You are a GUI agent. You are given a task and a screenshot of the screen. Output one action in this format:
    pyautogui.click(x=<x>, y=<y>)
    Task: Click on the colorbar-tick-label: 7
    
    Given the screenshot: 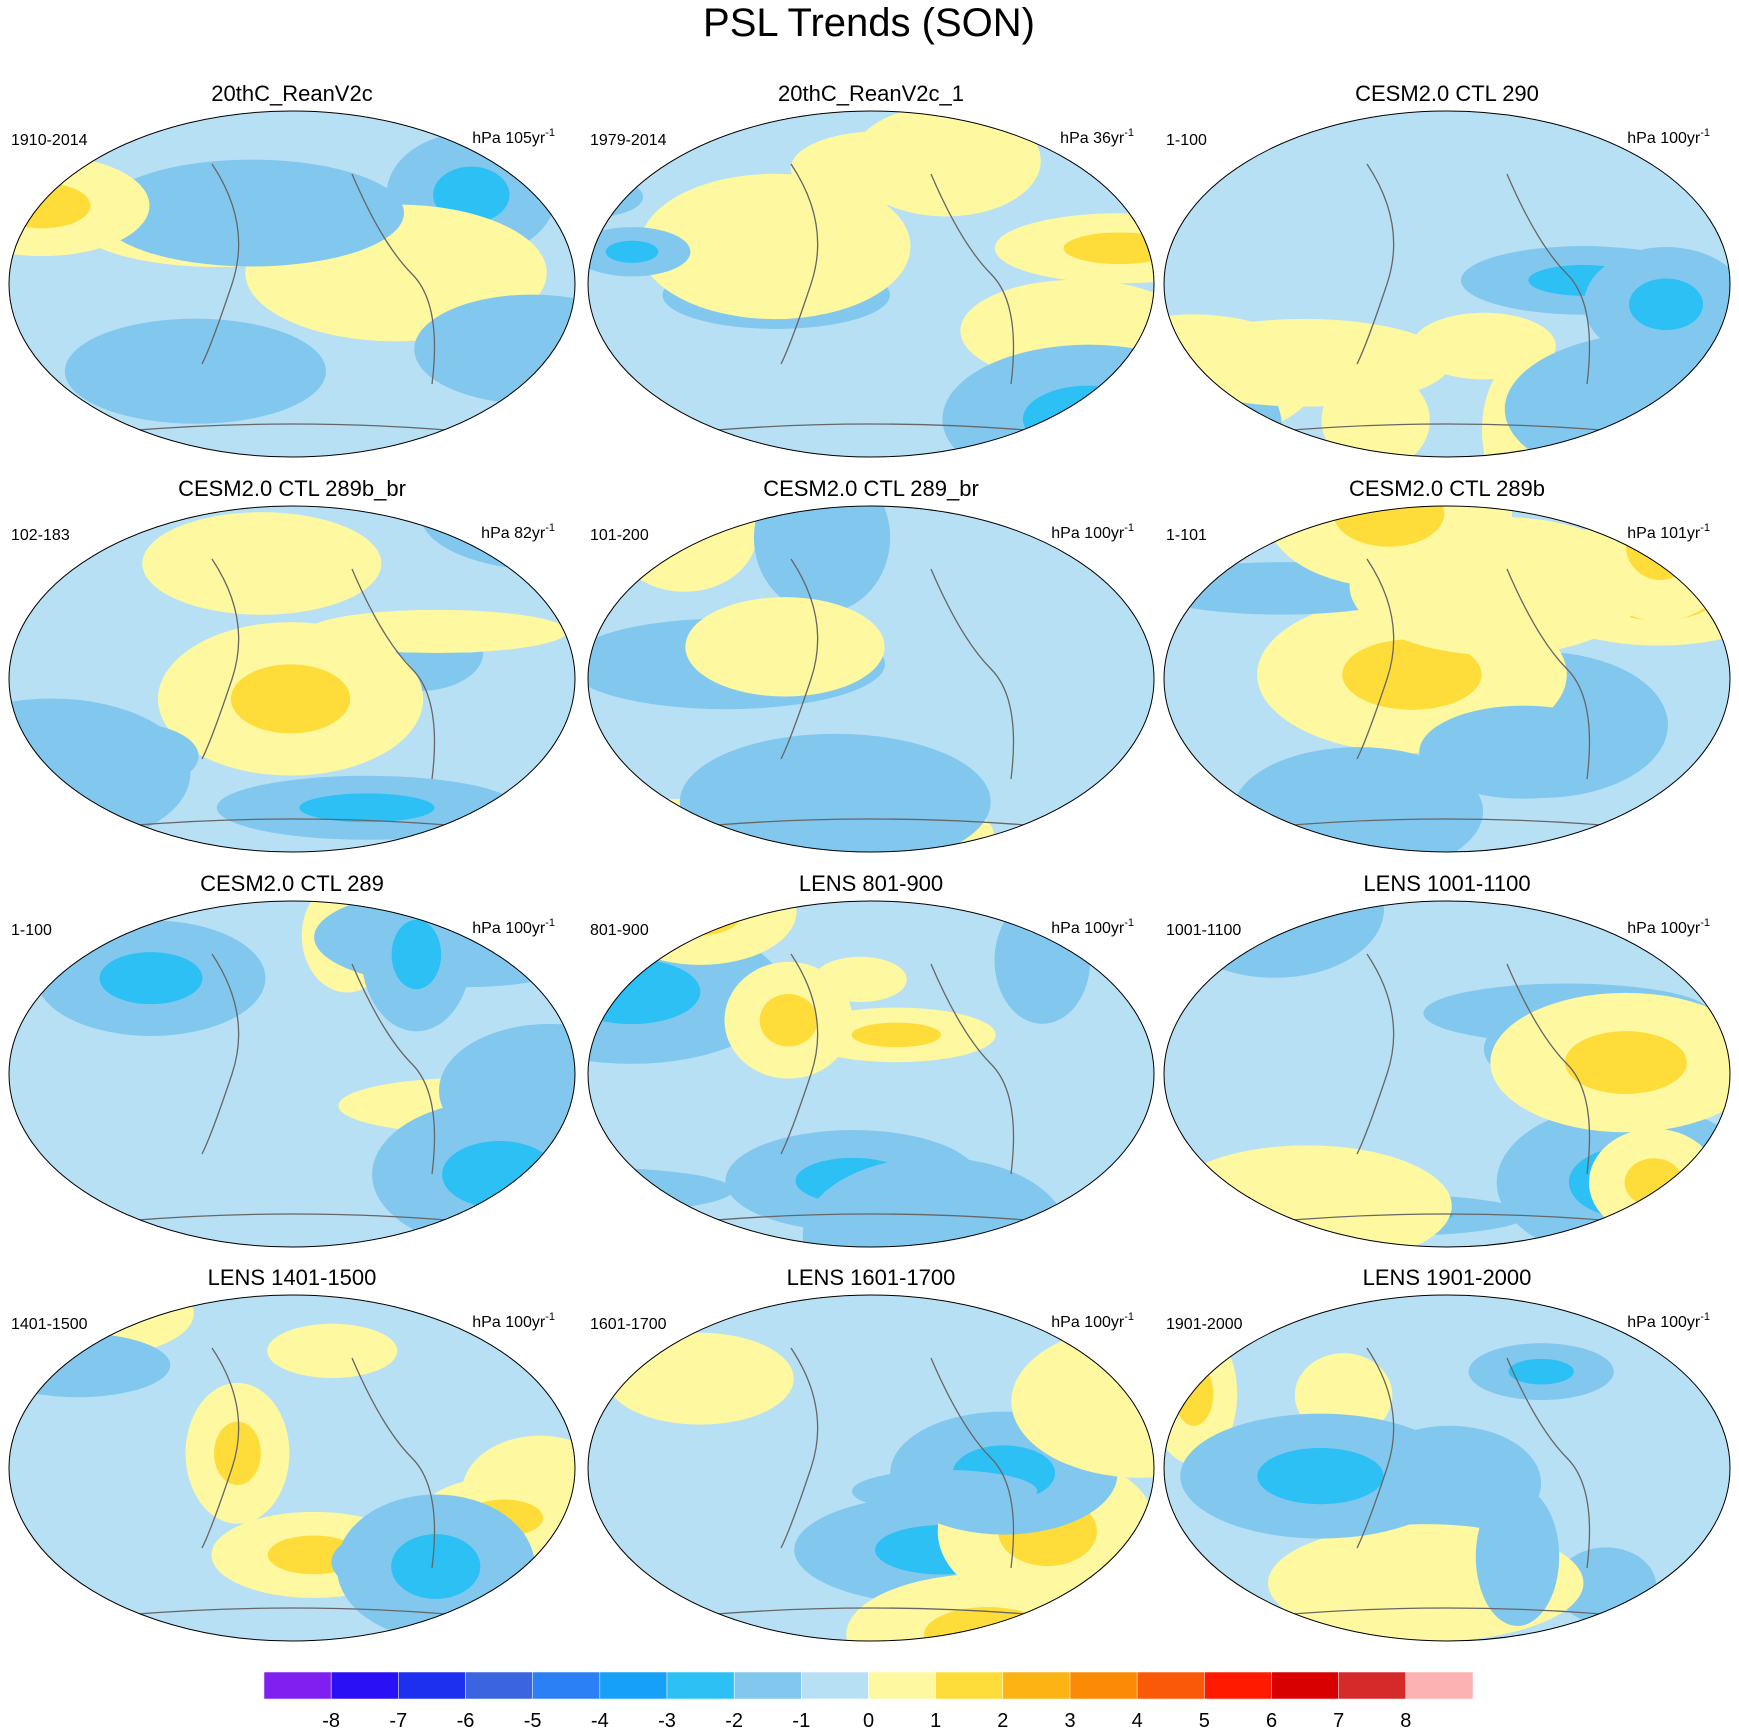 What is the action you would take?
    pyautogui.click(x=1338, y=1721)
    